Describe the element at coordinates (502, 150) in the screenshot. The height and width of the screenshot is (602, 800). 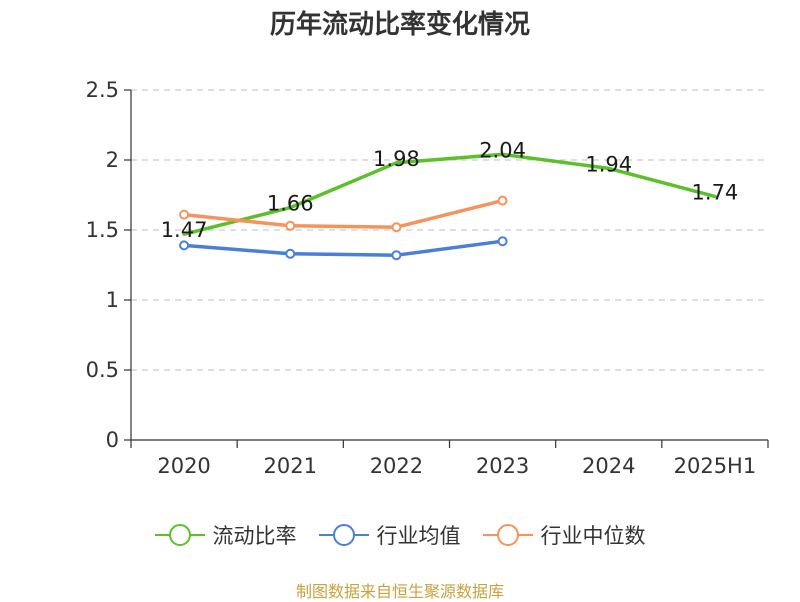
I see `data-label: 2.04` at that location.